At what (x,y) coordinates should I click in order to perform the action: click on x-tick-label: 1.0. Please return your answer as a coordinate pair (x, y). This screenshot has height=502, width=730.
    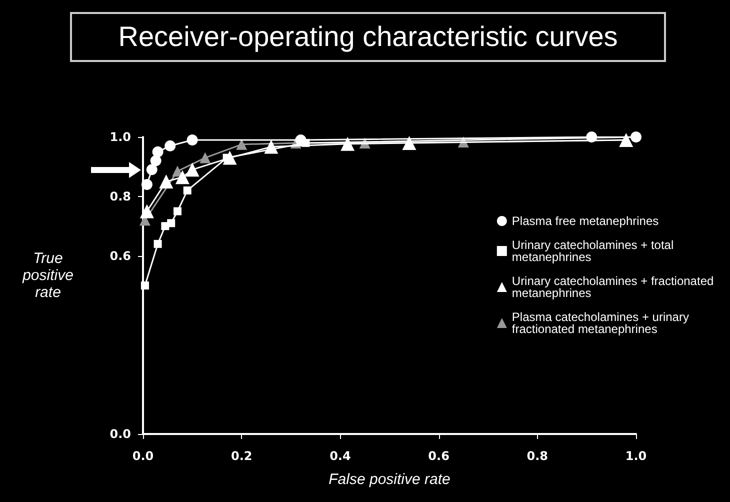
    Looking at the image, I should click on (636, 456).